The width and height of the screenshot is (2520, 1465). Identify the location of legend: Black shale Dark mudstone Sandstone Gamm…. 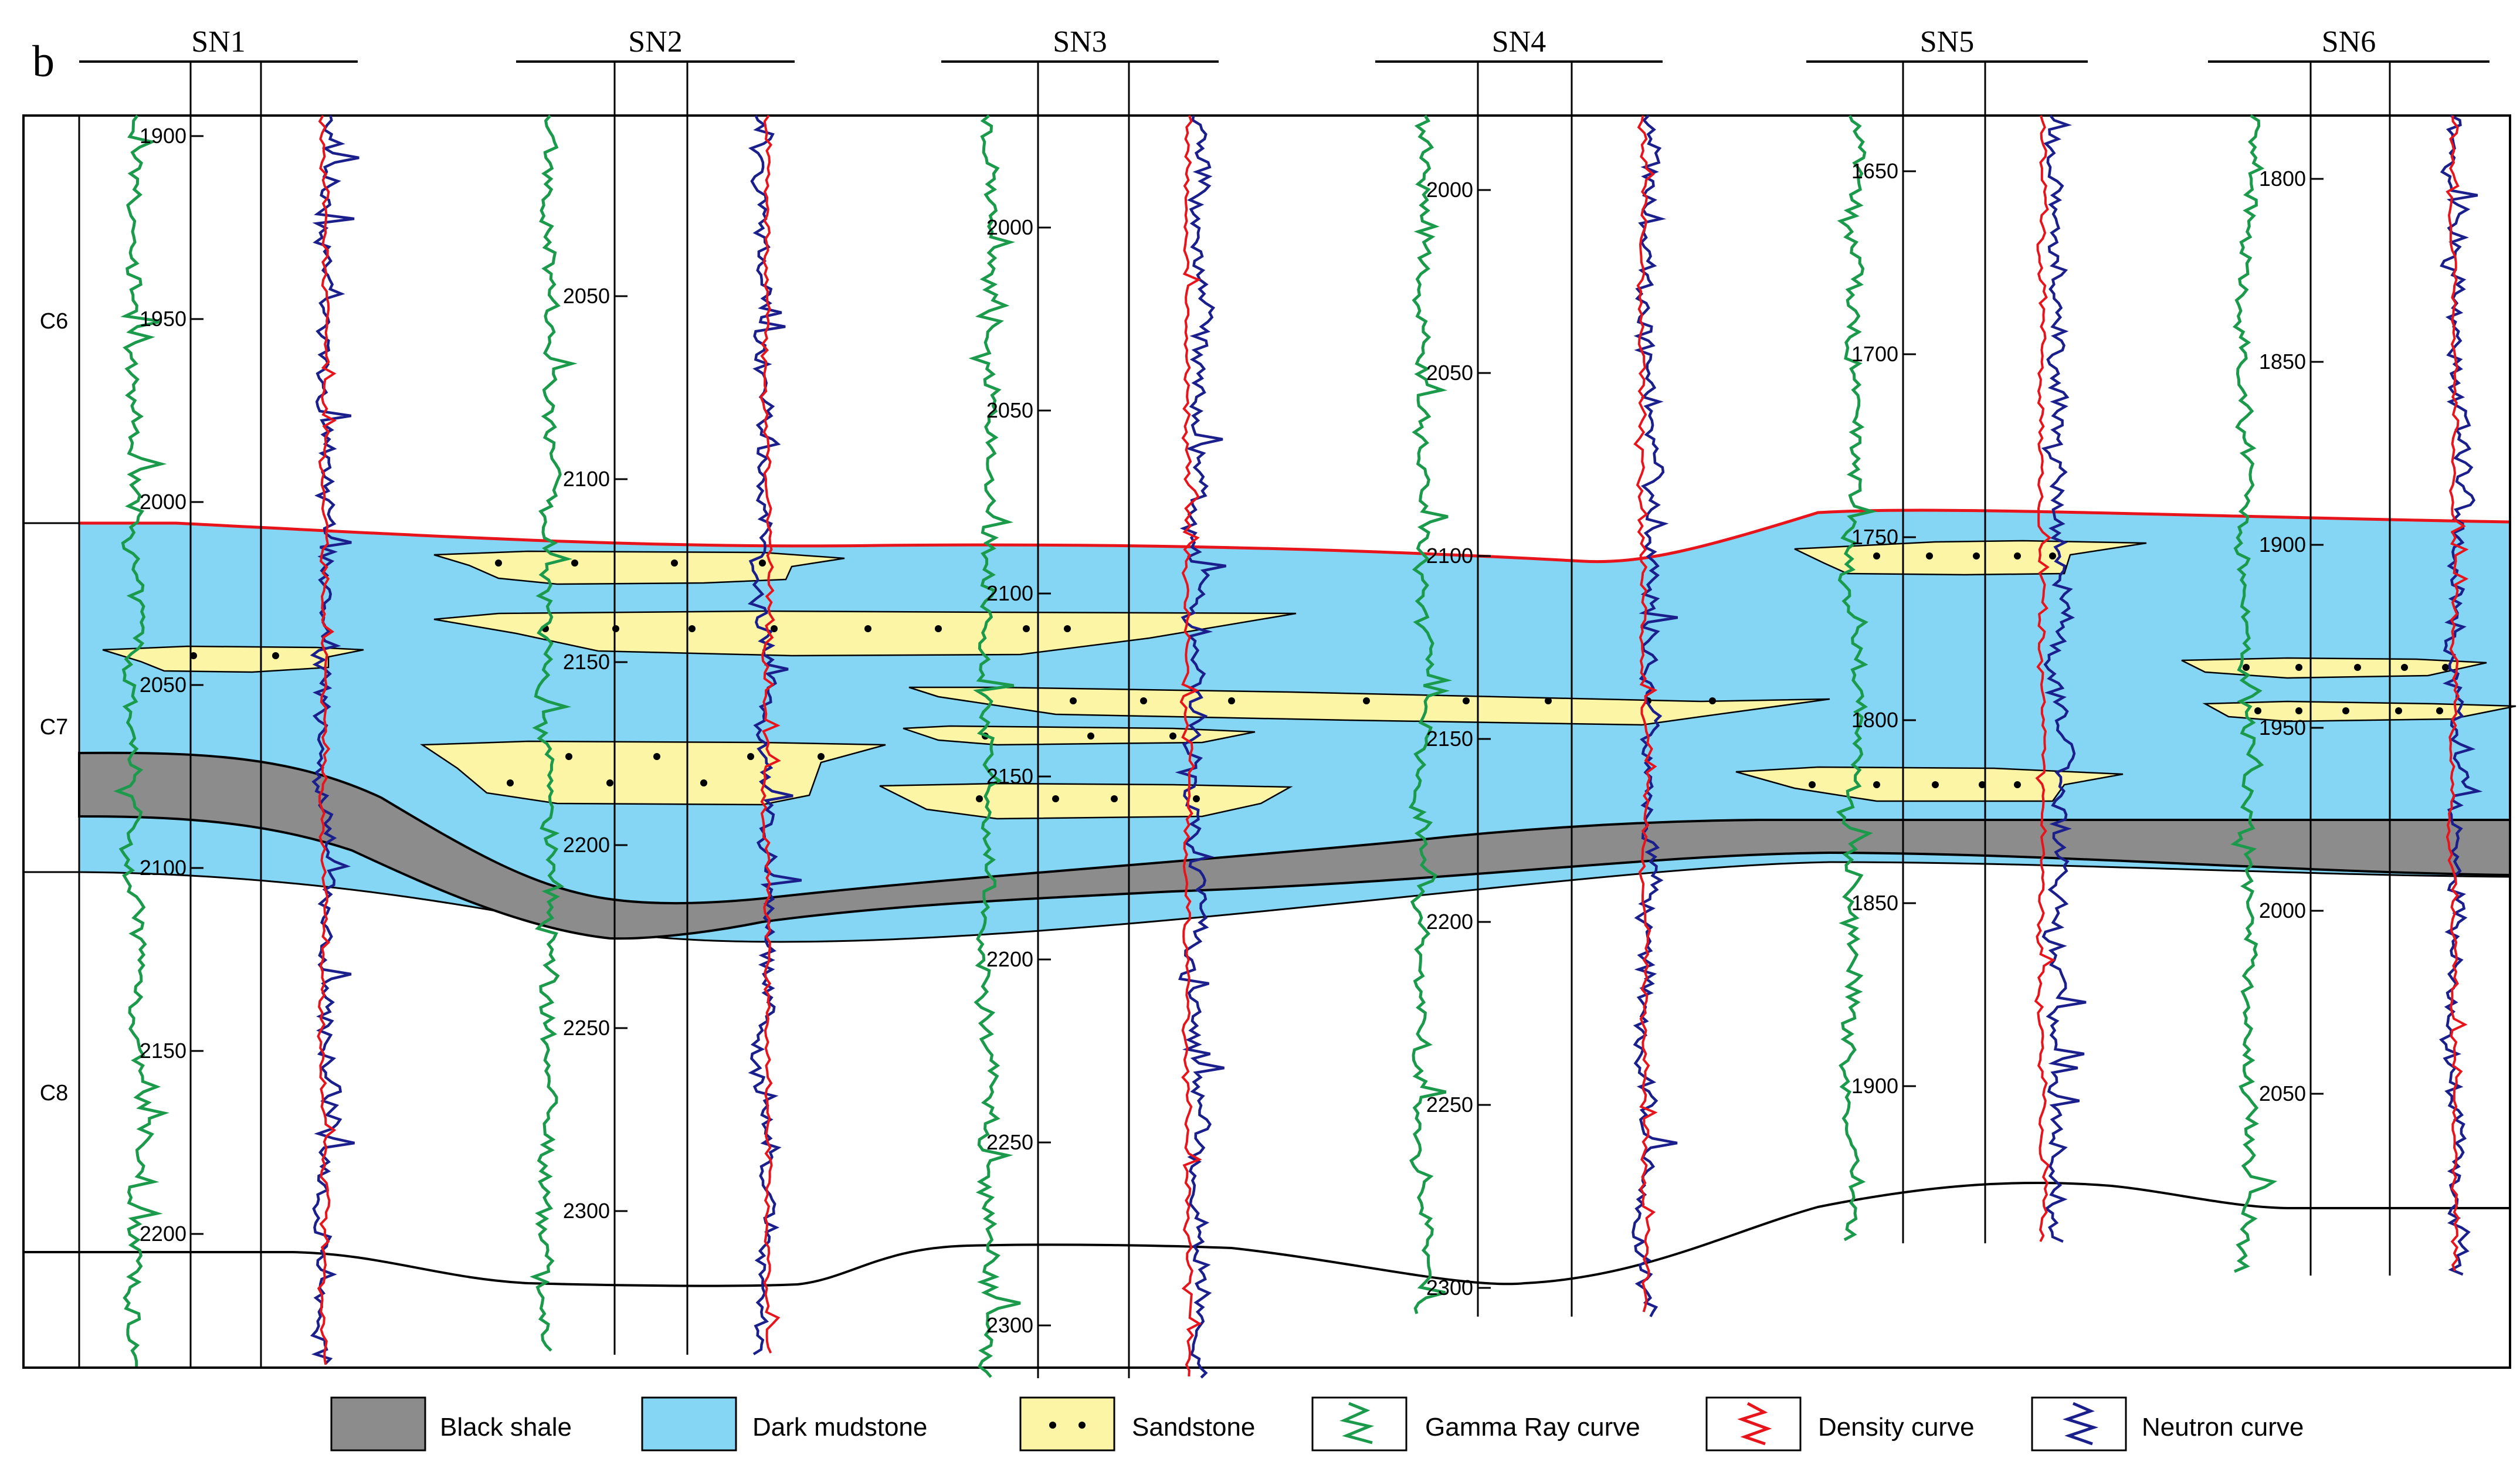
(1317, 1424).